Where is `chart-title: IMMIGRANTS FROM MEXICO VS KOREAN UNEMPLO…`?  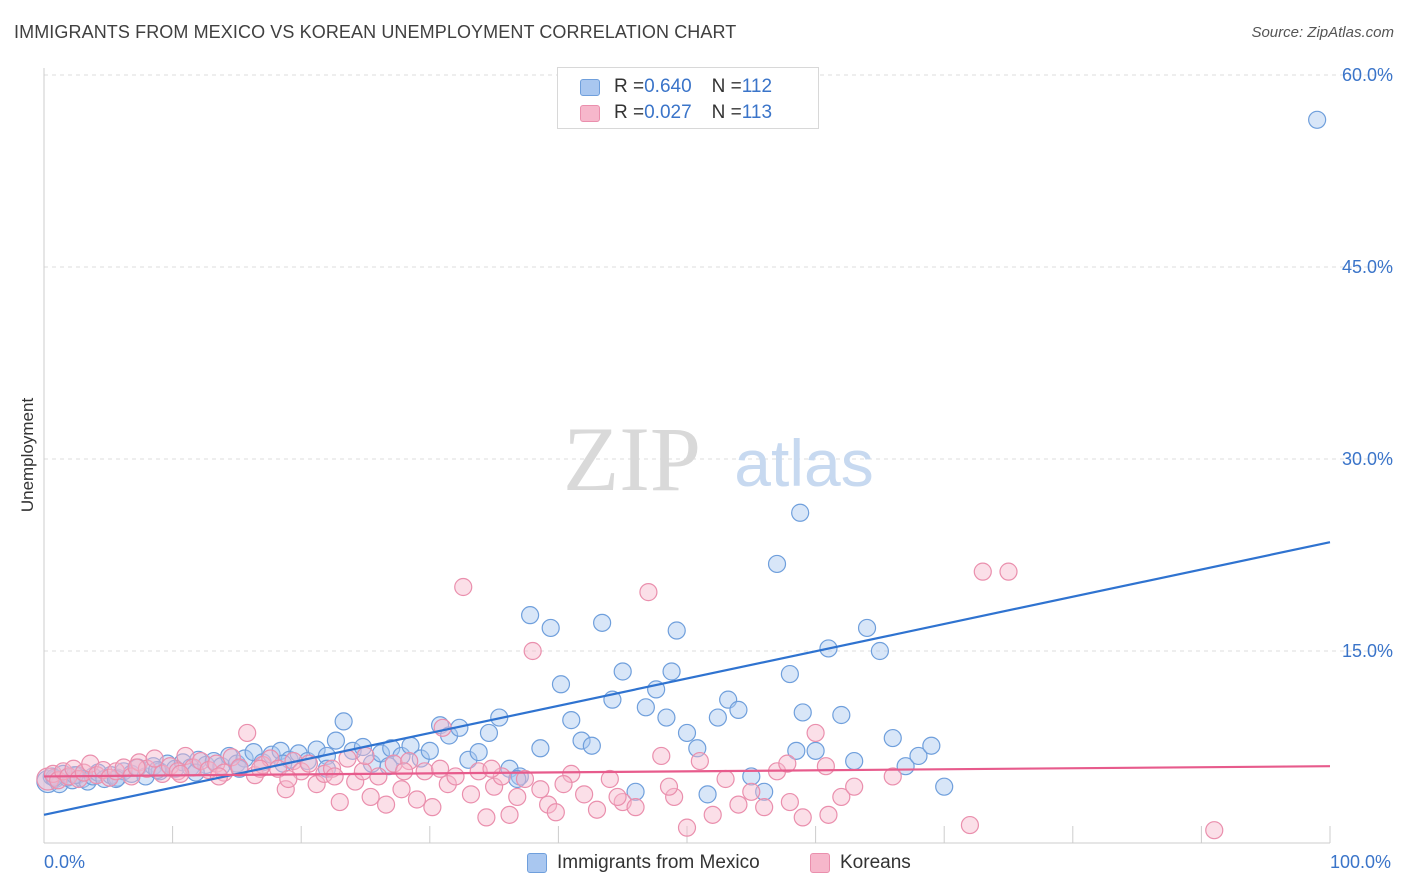 chart-title: IMMIGRANTS FROM MEXICO VS KOREAN UNEMPLO… is located at coordinates (375, 32).